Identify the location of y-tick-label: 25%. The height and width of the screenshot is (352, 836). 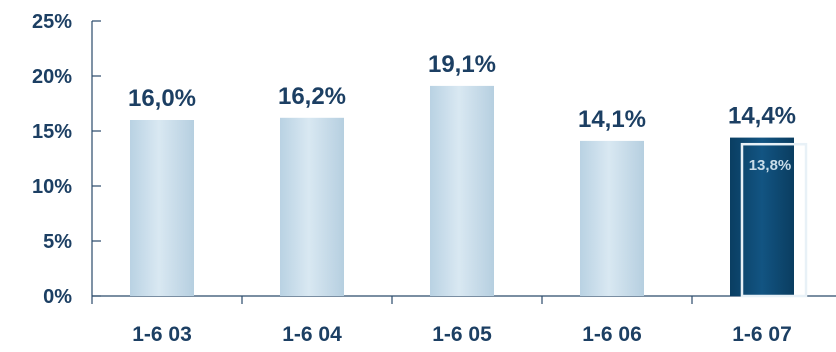
(52, 22).